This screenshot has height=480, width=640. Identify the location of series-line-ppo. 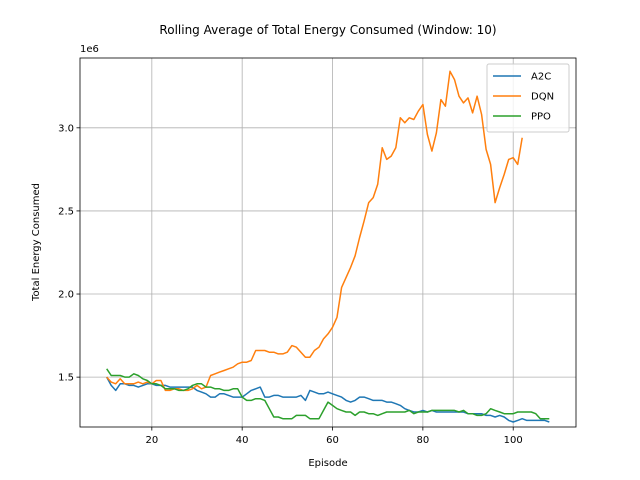
(328, 394).